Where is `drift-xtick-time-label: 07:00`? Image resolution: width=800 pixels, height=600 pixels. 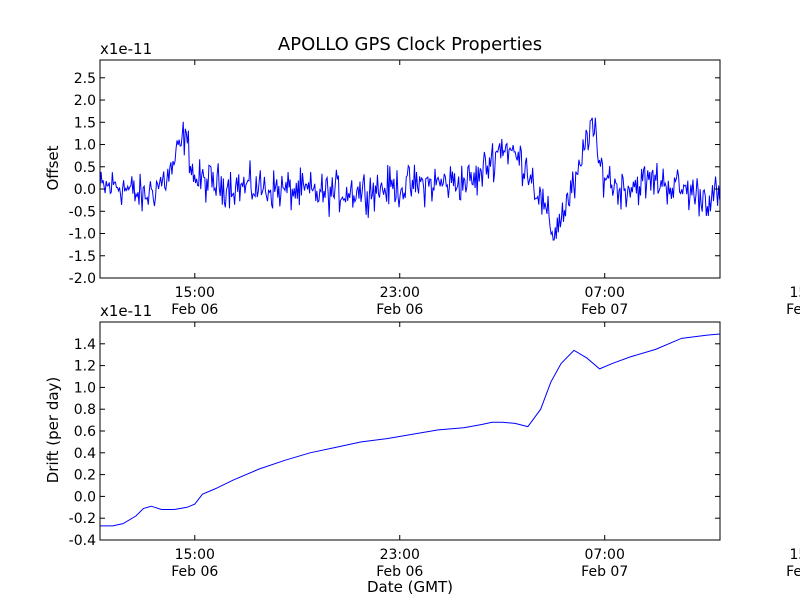
drift-xtick-time-label: 07:00 is located at coordinates (605, 555).